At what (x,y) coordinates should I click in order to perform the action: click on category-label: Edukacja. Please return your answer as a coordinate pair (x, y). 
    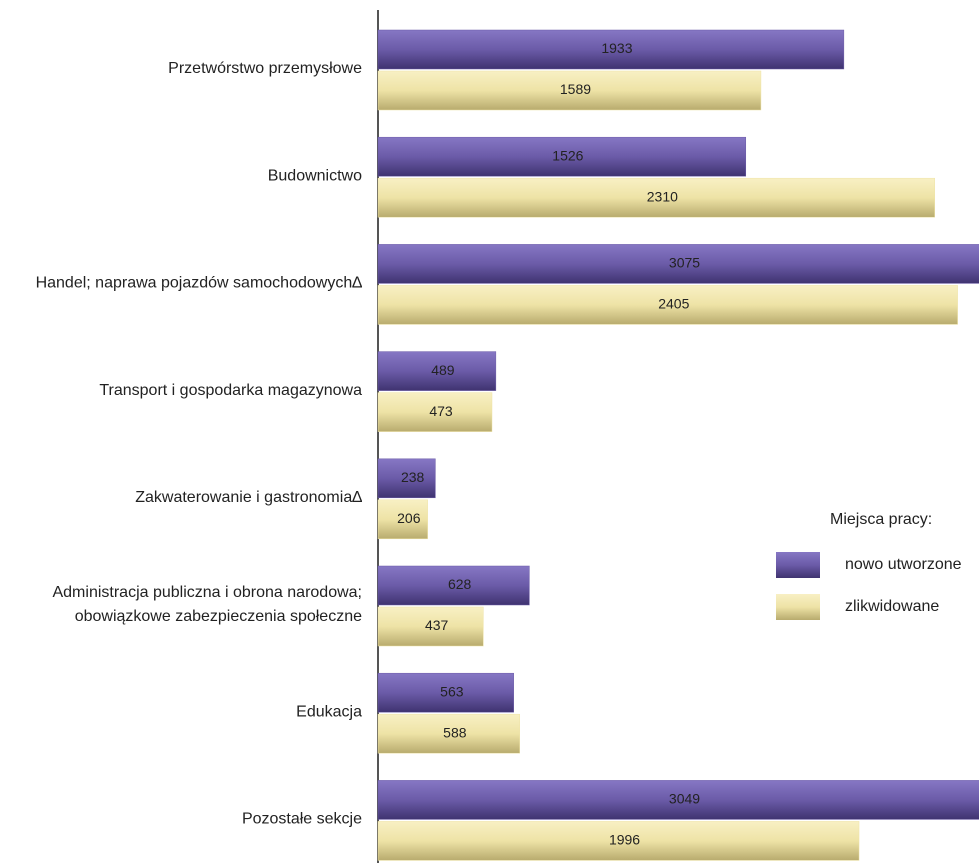
    Looking at the image, I should click on (329, 711).